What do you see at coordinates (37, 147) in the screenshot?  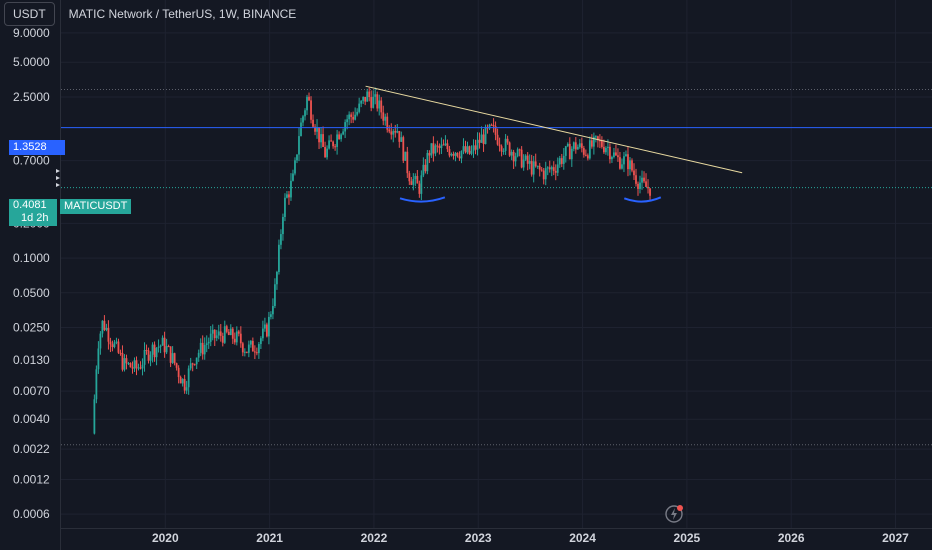 I see `horizontal-line-price-tag: 1.3528` at bounding box center [37, 147].